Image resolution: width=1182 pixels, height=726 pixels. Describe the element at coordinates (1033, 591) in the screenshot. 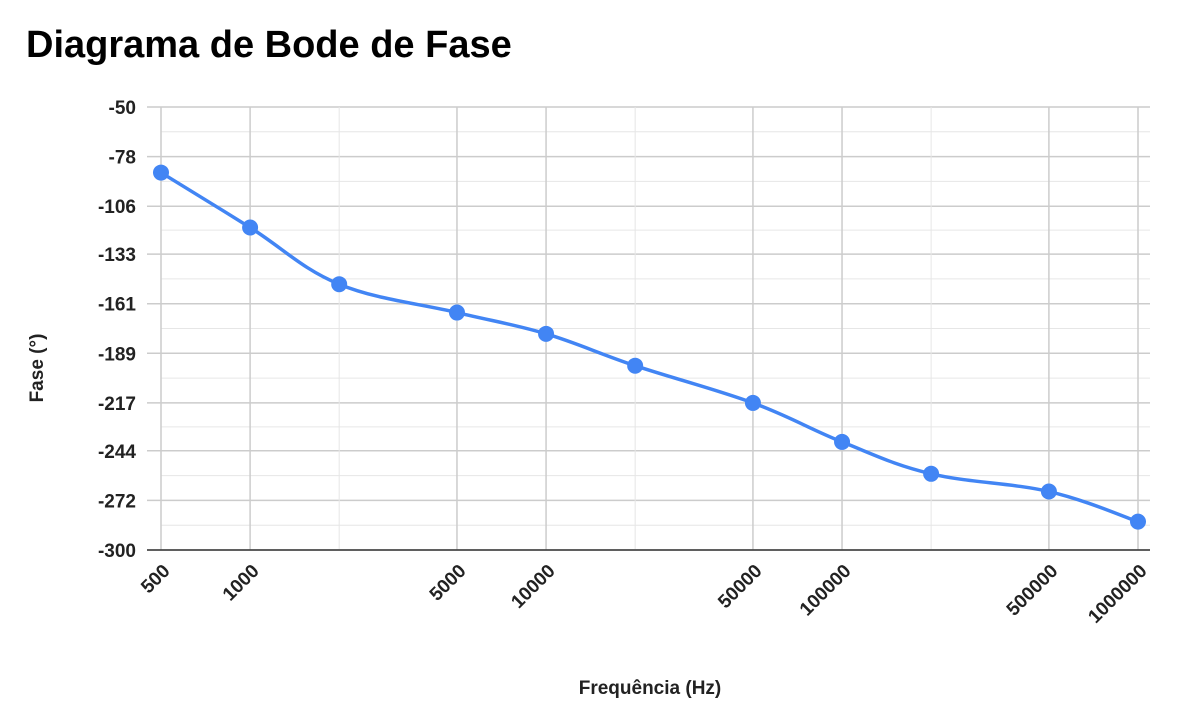

I see `x-tick-label: 500000` at that location.